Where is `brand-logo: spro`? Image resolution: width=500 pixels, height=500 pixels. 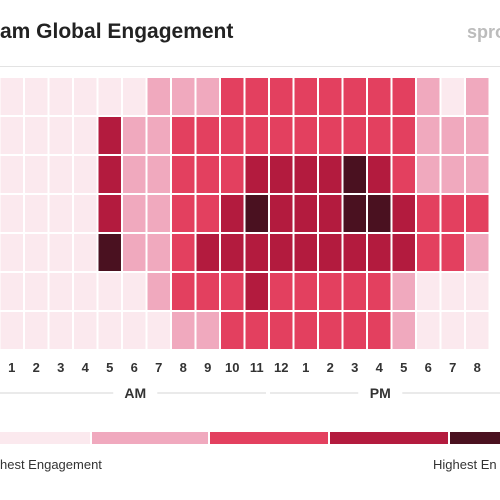 brand-logo: spro is located at coordinates (483, 32).